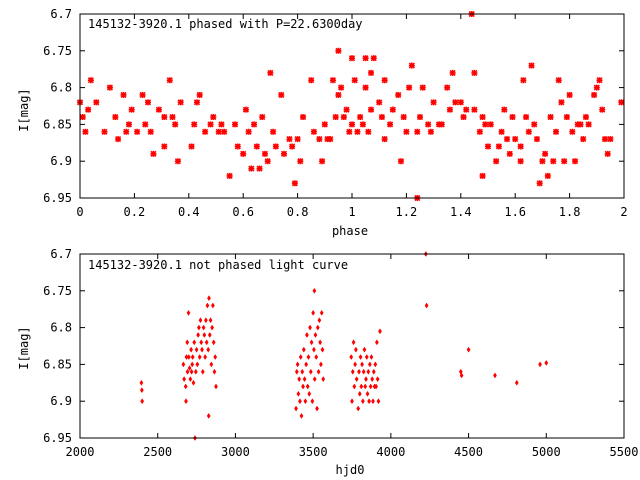 The height and width of the screenshot is (480, 640). What do you see at coordinates (515, 212) in the screenshot?
I see `x-tick-label: 1.6` at bounding box center [515, 212].